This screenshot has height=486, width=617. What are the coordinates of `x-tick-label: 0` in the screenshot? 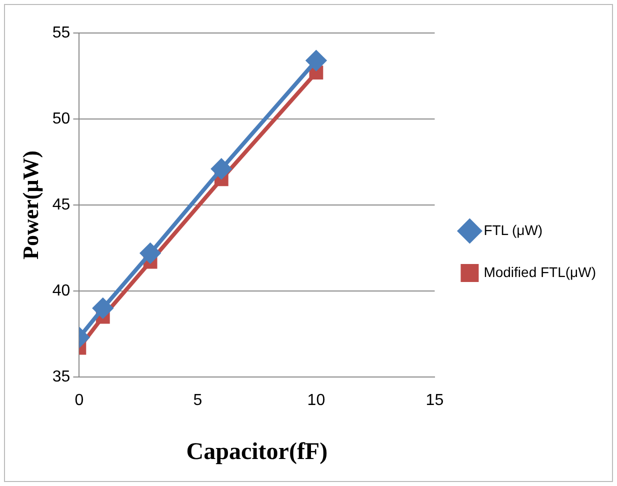 It's located at (79, 401).